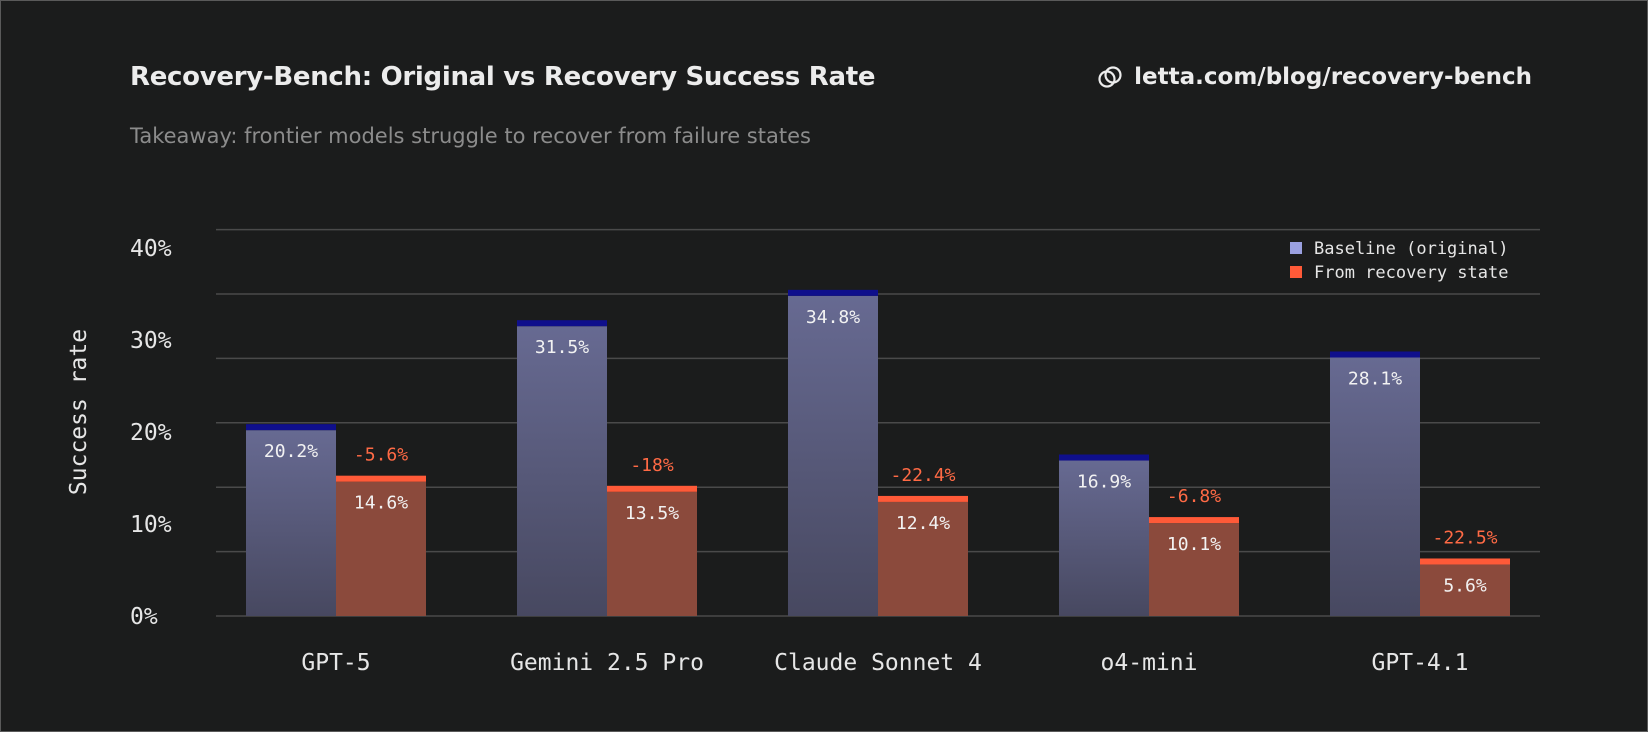 This screenshot has height=732, width=1648. I want to click on legend: Baseline (original) From recovery state, so click(1399, 261).